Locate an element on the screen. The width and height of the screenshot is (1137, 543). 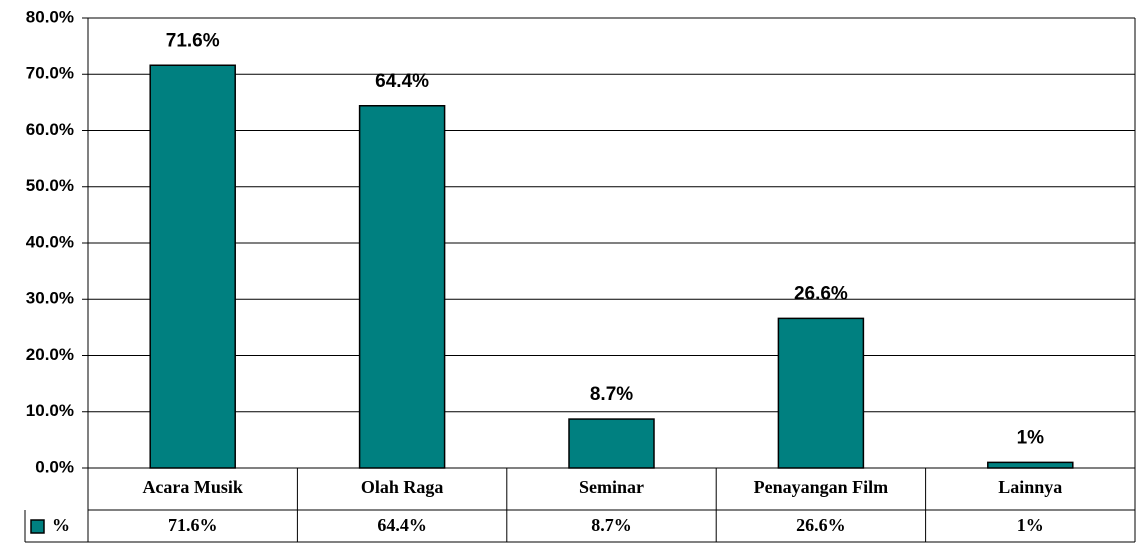
table-value: 1% is located at coordinates (1030, 525).